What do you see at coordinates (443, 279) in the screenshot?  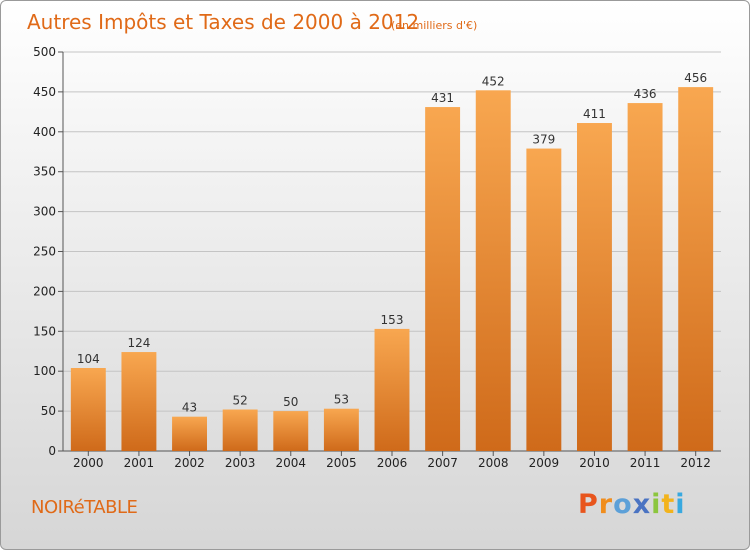 I see `bar-2007` at bounding box center [443, 279].